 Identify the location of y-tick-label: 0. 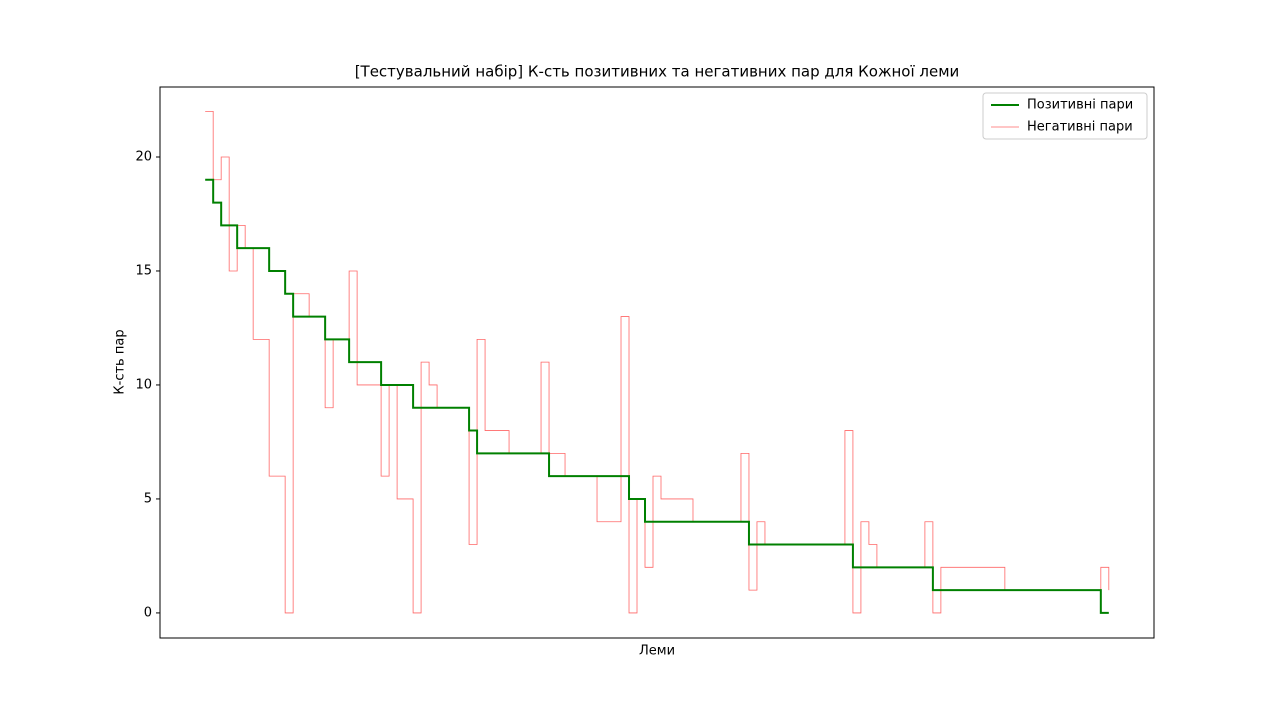
(148, 612).